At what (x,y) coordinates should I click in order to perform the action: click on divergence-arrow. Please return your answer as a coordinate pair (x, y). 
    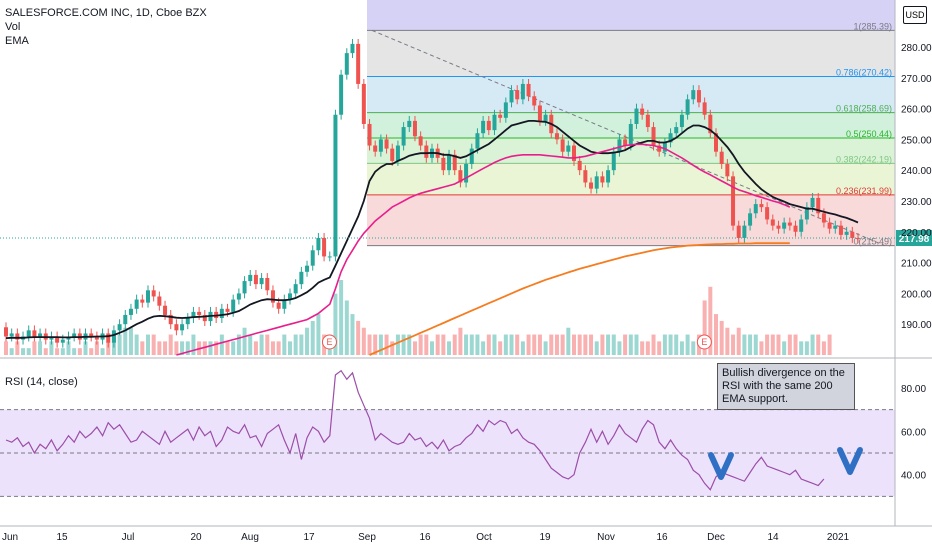
    Looking at the image, I should click on (721, 466).